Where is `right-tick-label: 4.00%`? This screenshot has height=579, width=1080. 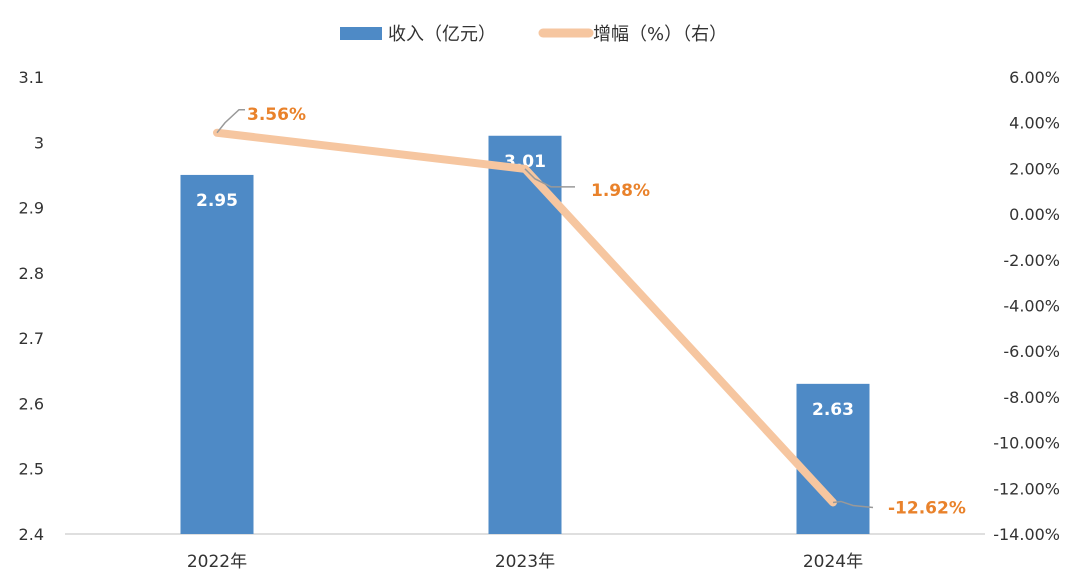 right-tick-label: 4.00% is located at coordinates (1034, 123).